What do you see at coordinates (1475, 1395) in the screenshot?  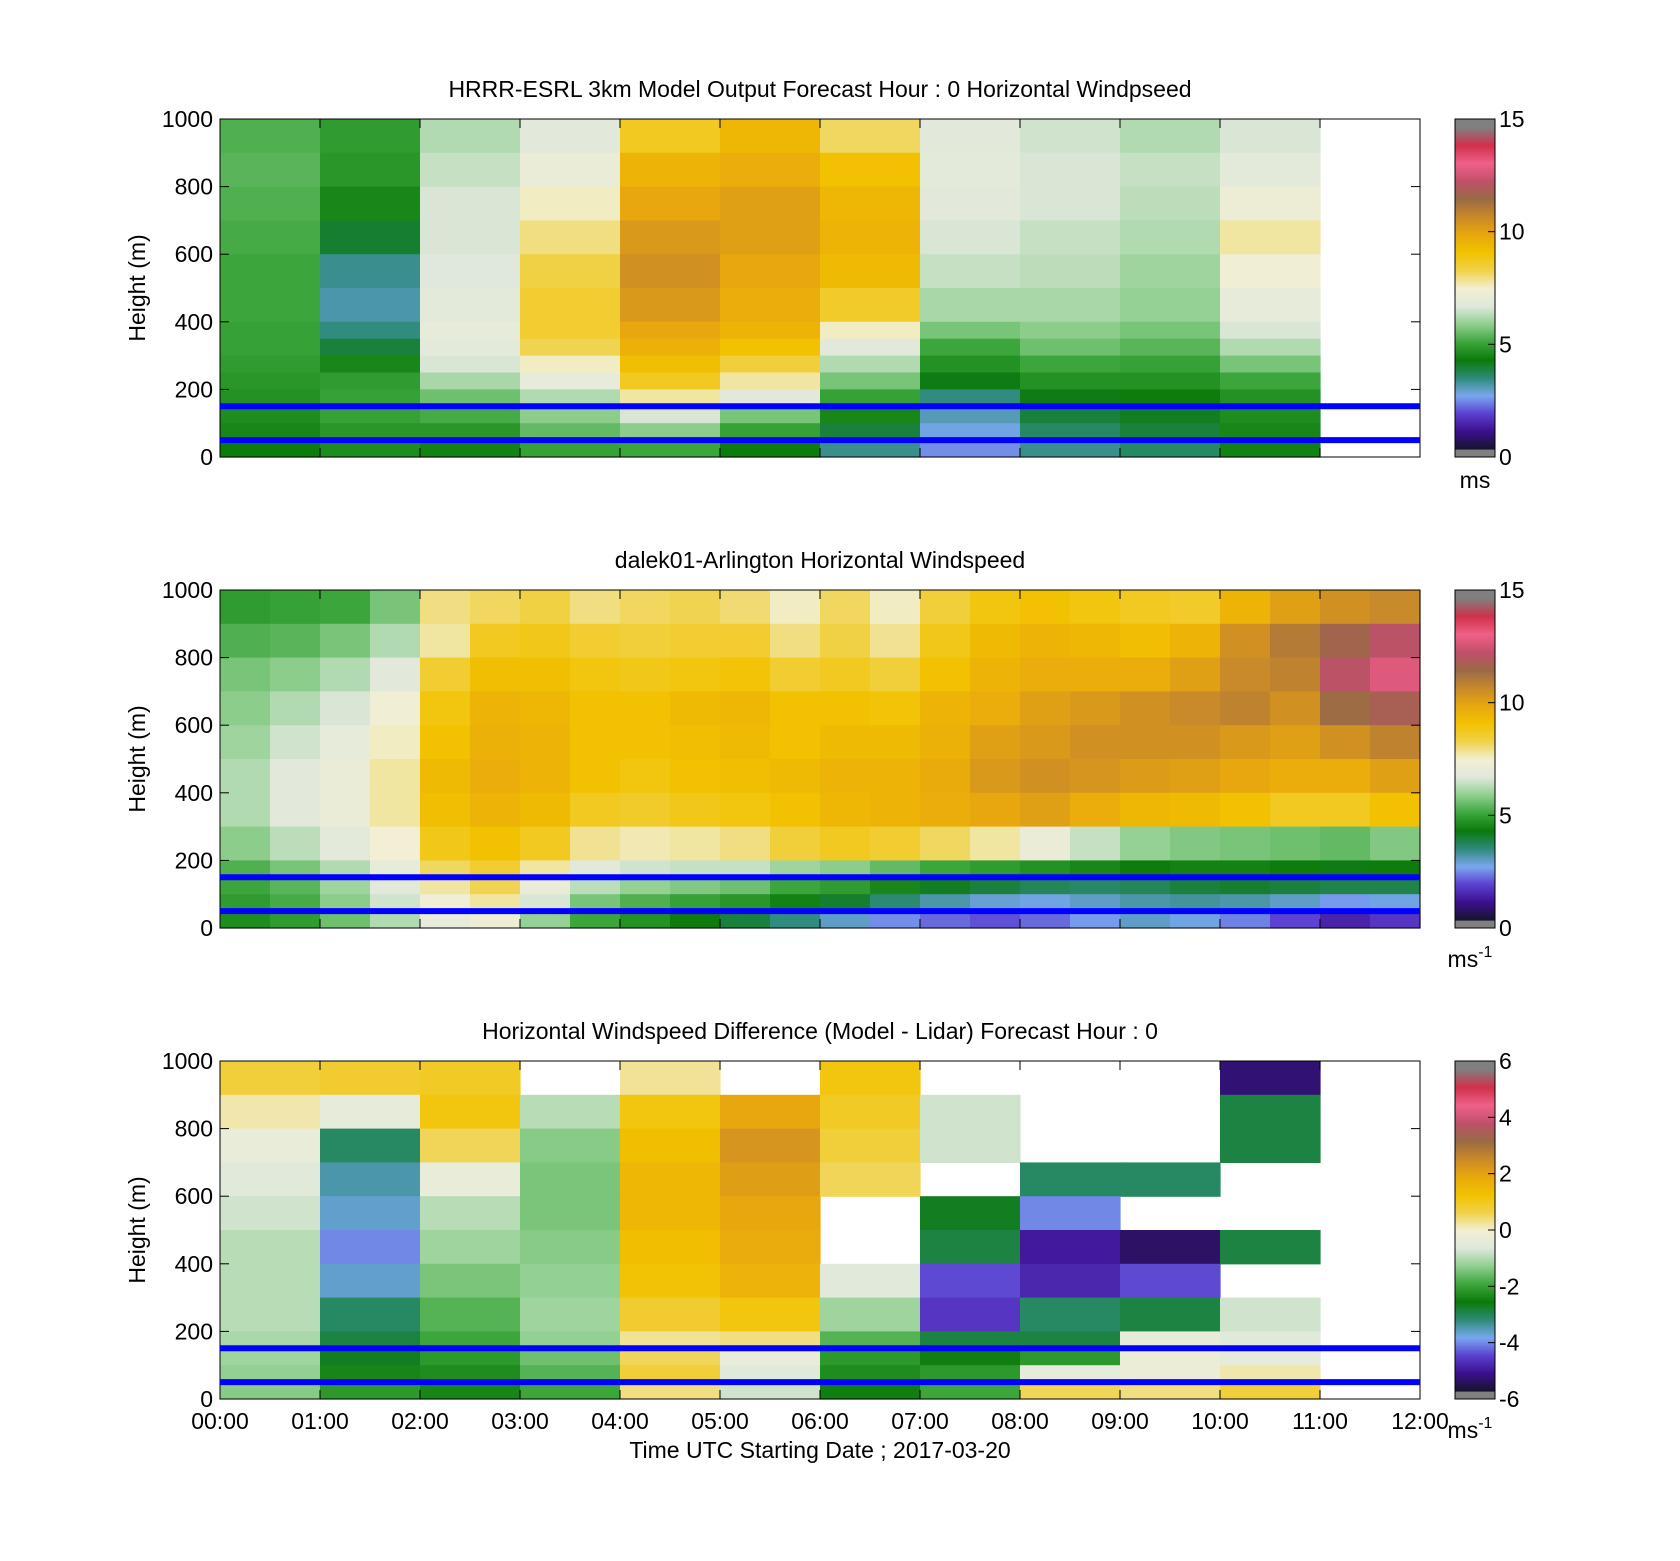 I see `colorbar-extension-bottom` at bounding box center [1475, 1395].